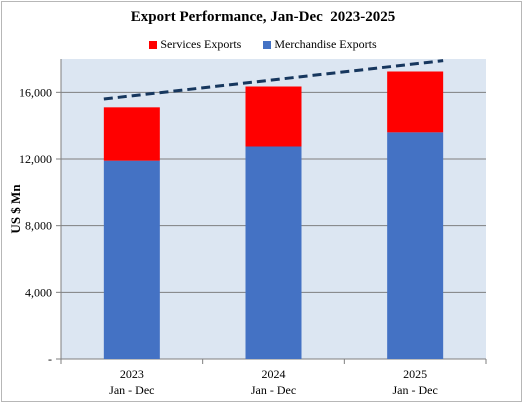 This screenshot has height=405, width=526. What do you see at coordinates (267, 44) in the screenshot?
I see `legend-swatch-merchandise` at bounding box center [267, 44].